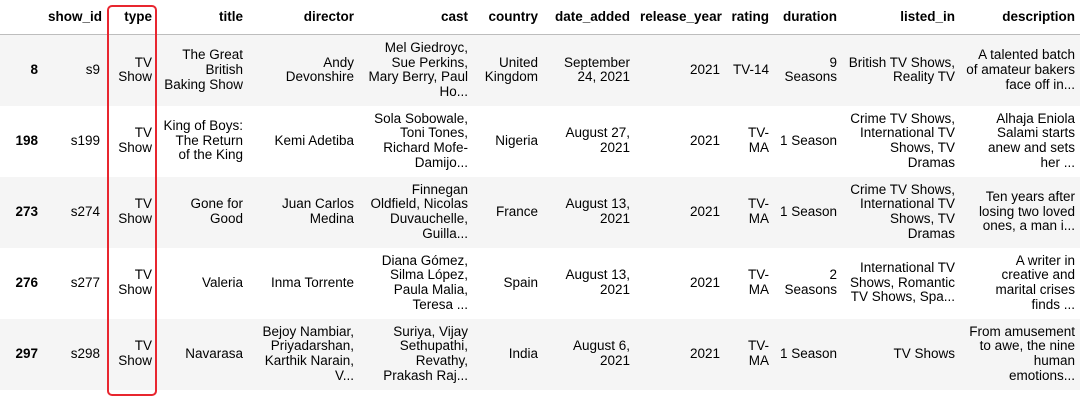  I want to click on cell-title: Gone for Good, so click(216, 211).